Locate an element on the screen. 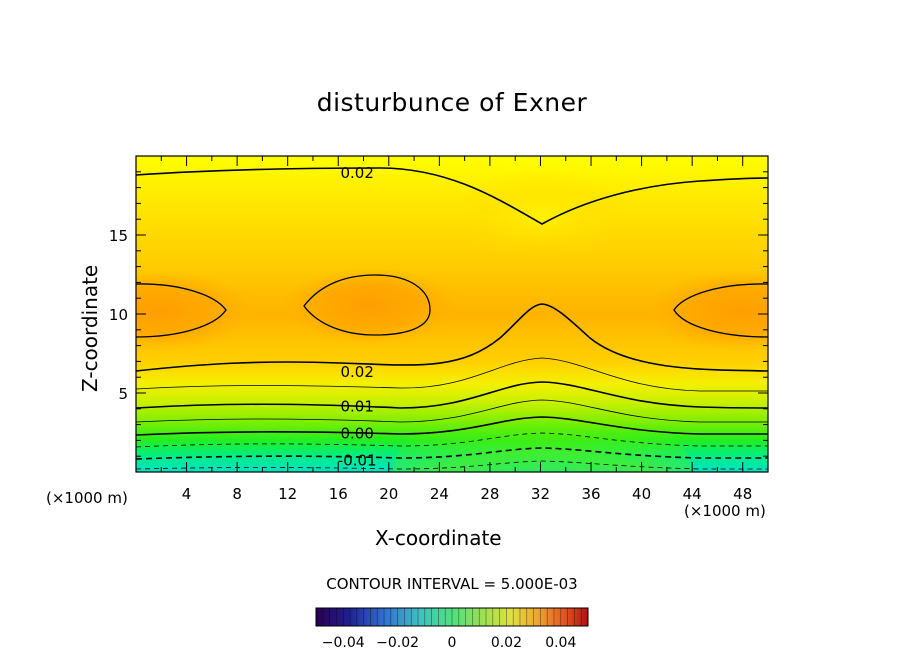 Image resolution: width=904 pixels, height=654 pixels. contour-line-upper is located at coordinates (452, 196).